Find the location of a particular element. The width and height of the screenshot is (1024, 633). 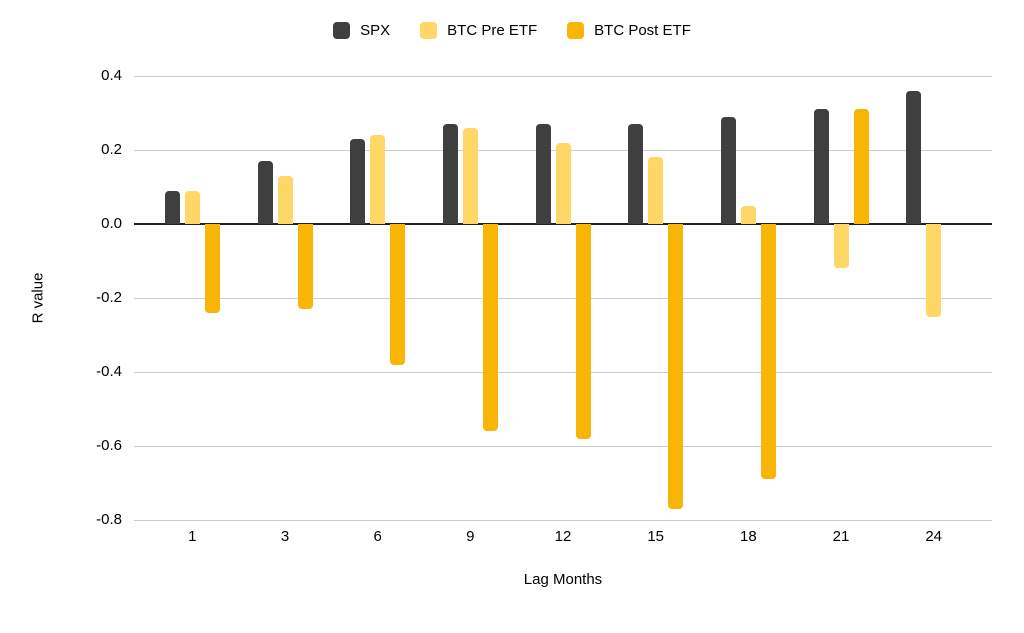

x-tick-label: 21 is located at coordinates (841, 536).